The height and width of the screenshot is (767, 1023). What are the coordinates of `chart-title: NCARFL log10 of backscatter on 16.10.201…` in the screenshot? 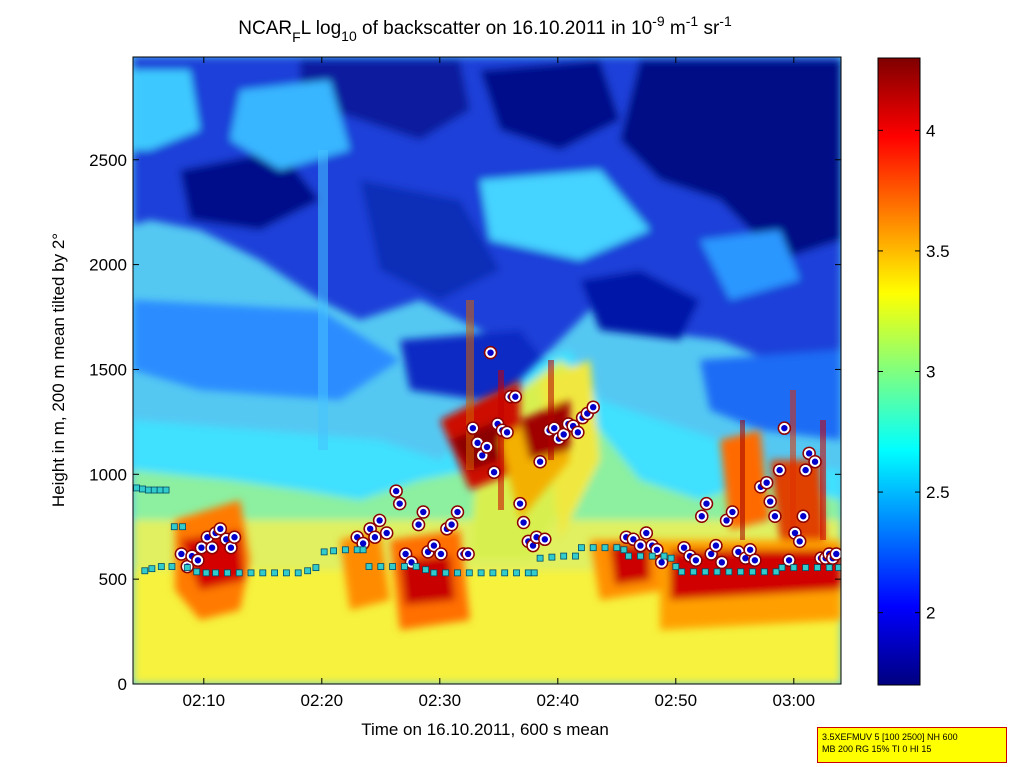 It's located at (485, 29).